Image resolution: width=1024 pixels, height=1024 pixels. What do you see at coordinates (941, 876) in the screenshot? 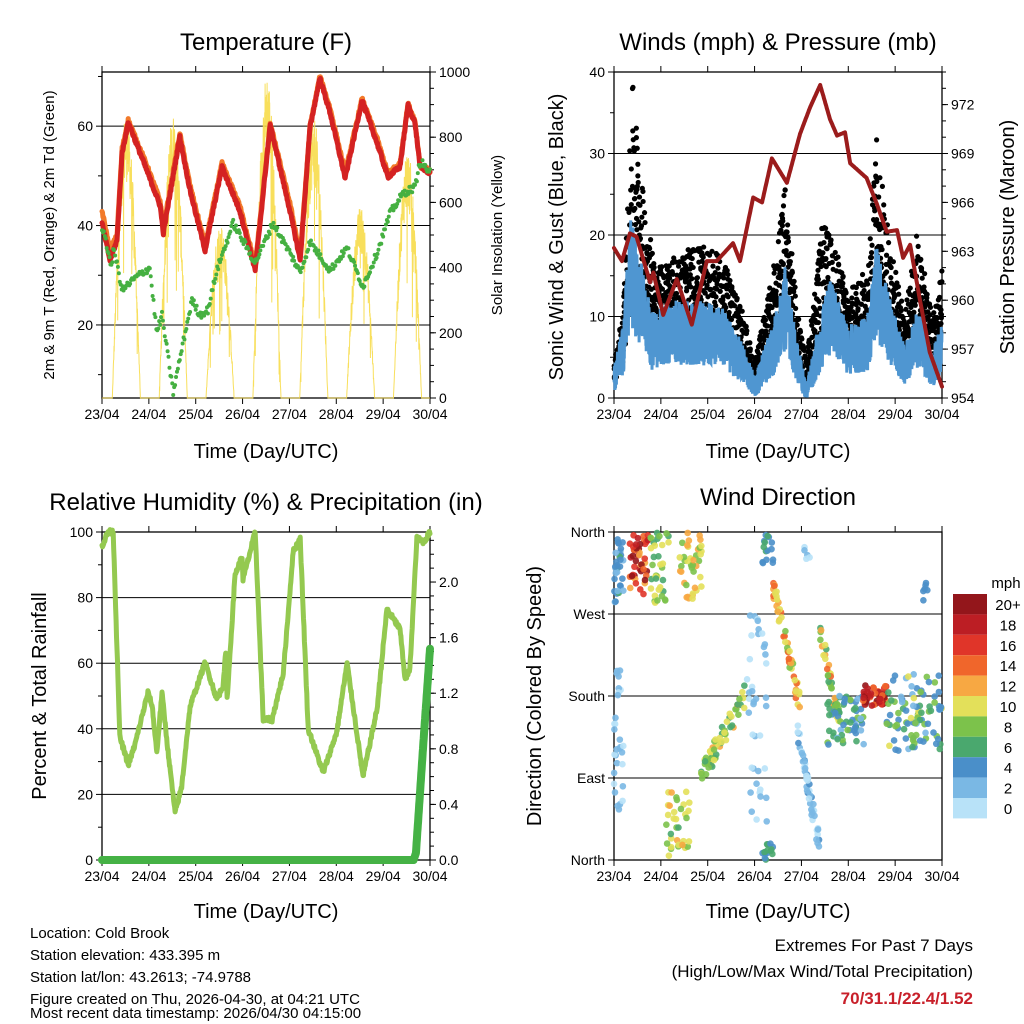
I see `x-tick-label: 30/04` at bounding box center [941, 876].